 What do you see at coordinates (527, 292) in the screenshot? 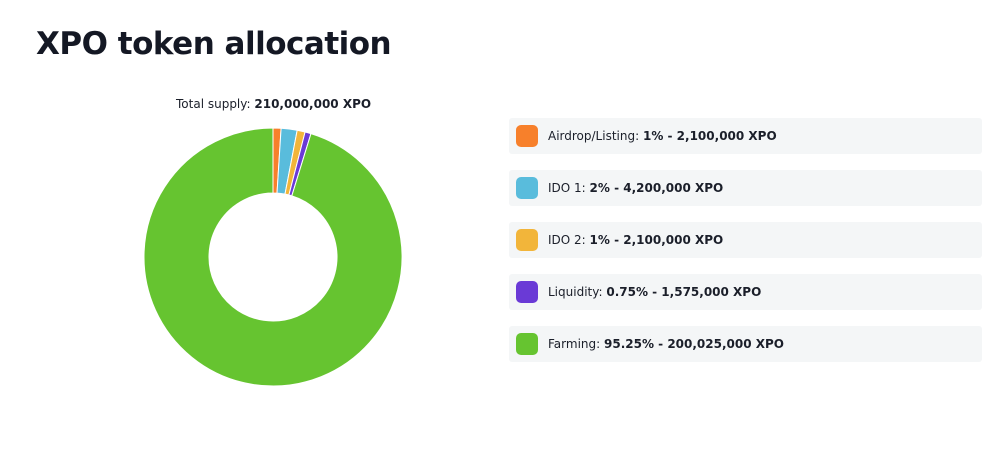
I see `legend-swatch-liquidity` at bounding box center [527, 292].